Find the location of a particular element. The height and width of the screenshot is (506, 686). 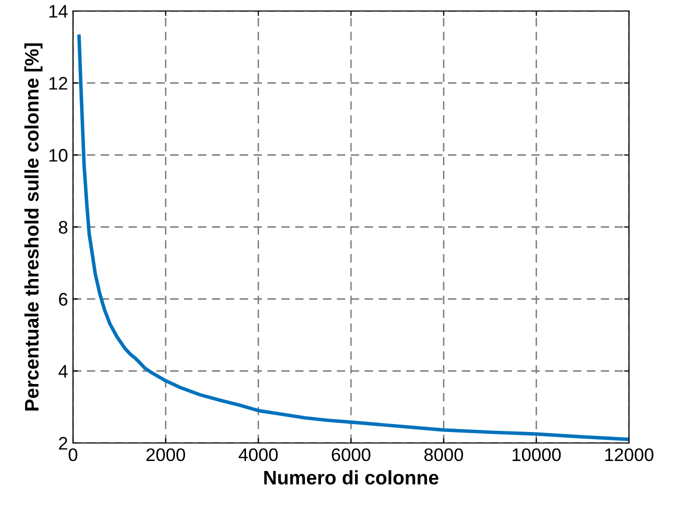

y-tick-label: 14 is located at coordinates (58, 11).